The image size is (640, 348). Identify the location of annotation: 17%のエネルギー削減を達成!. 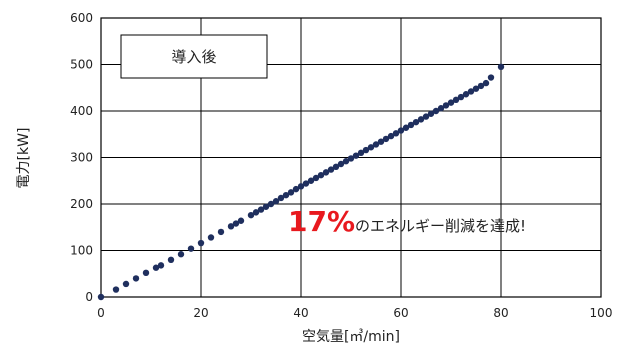
(407, 221).